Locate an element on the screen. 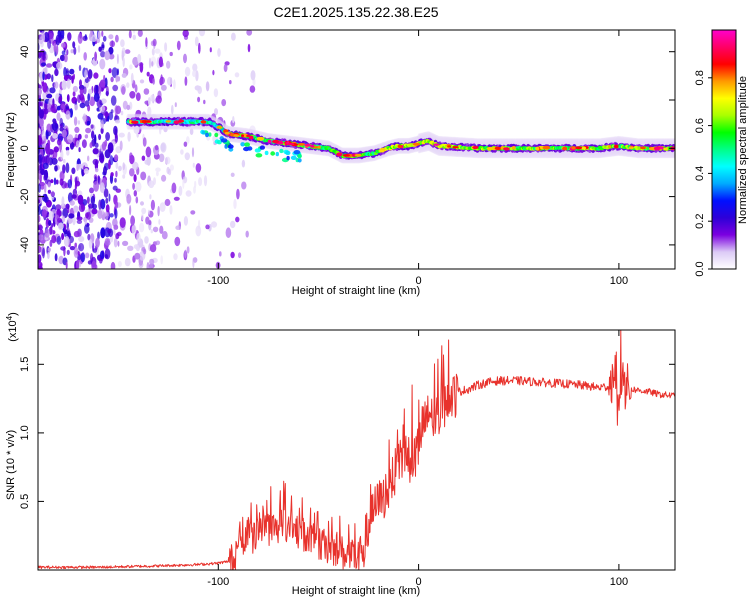  colorbar-label: Normalized spectral amplitude is located at coordinates (743, 150).